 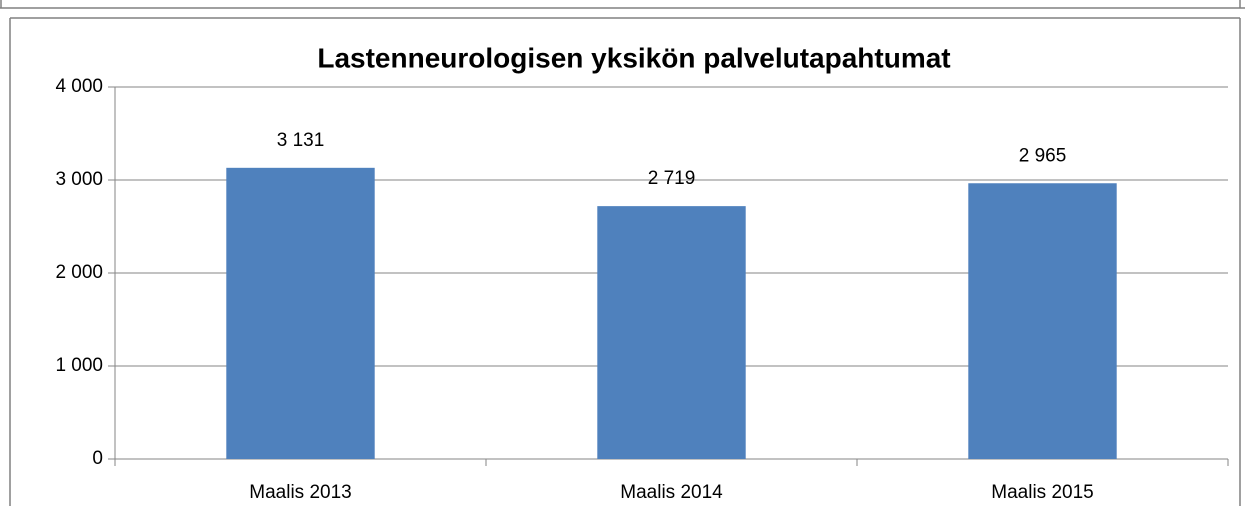 I want to click on data-label: 3 131, so click(x=301, y=140).